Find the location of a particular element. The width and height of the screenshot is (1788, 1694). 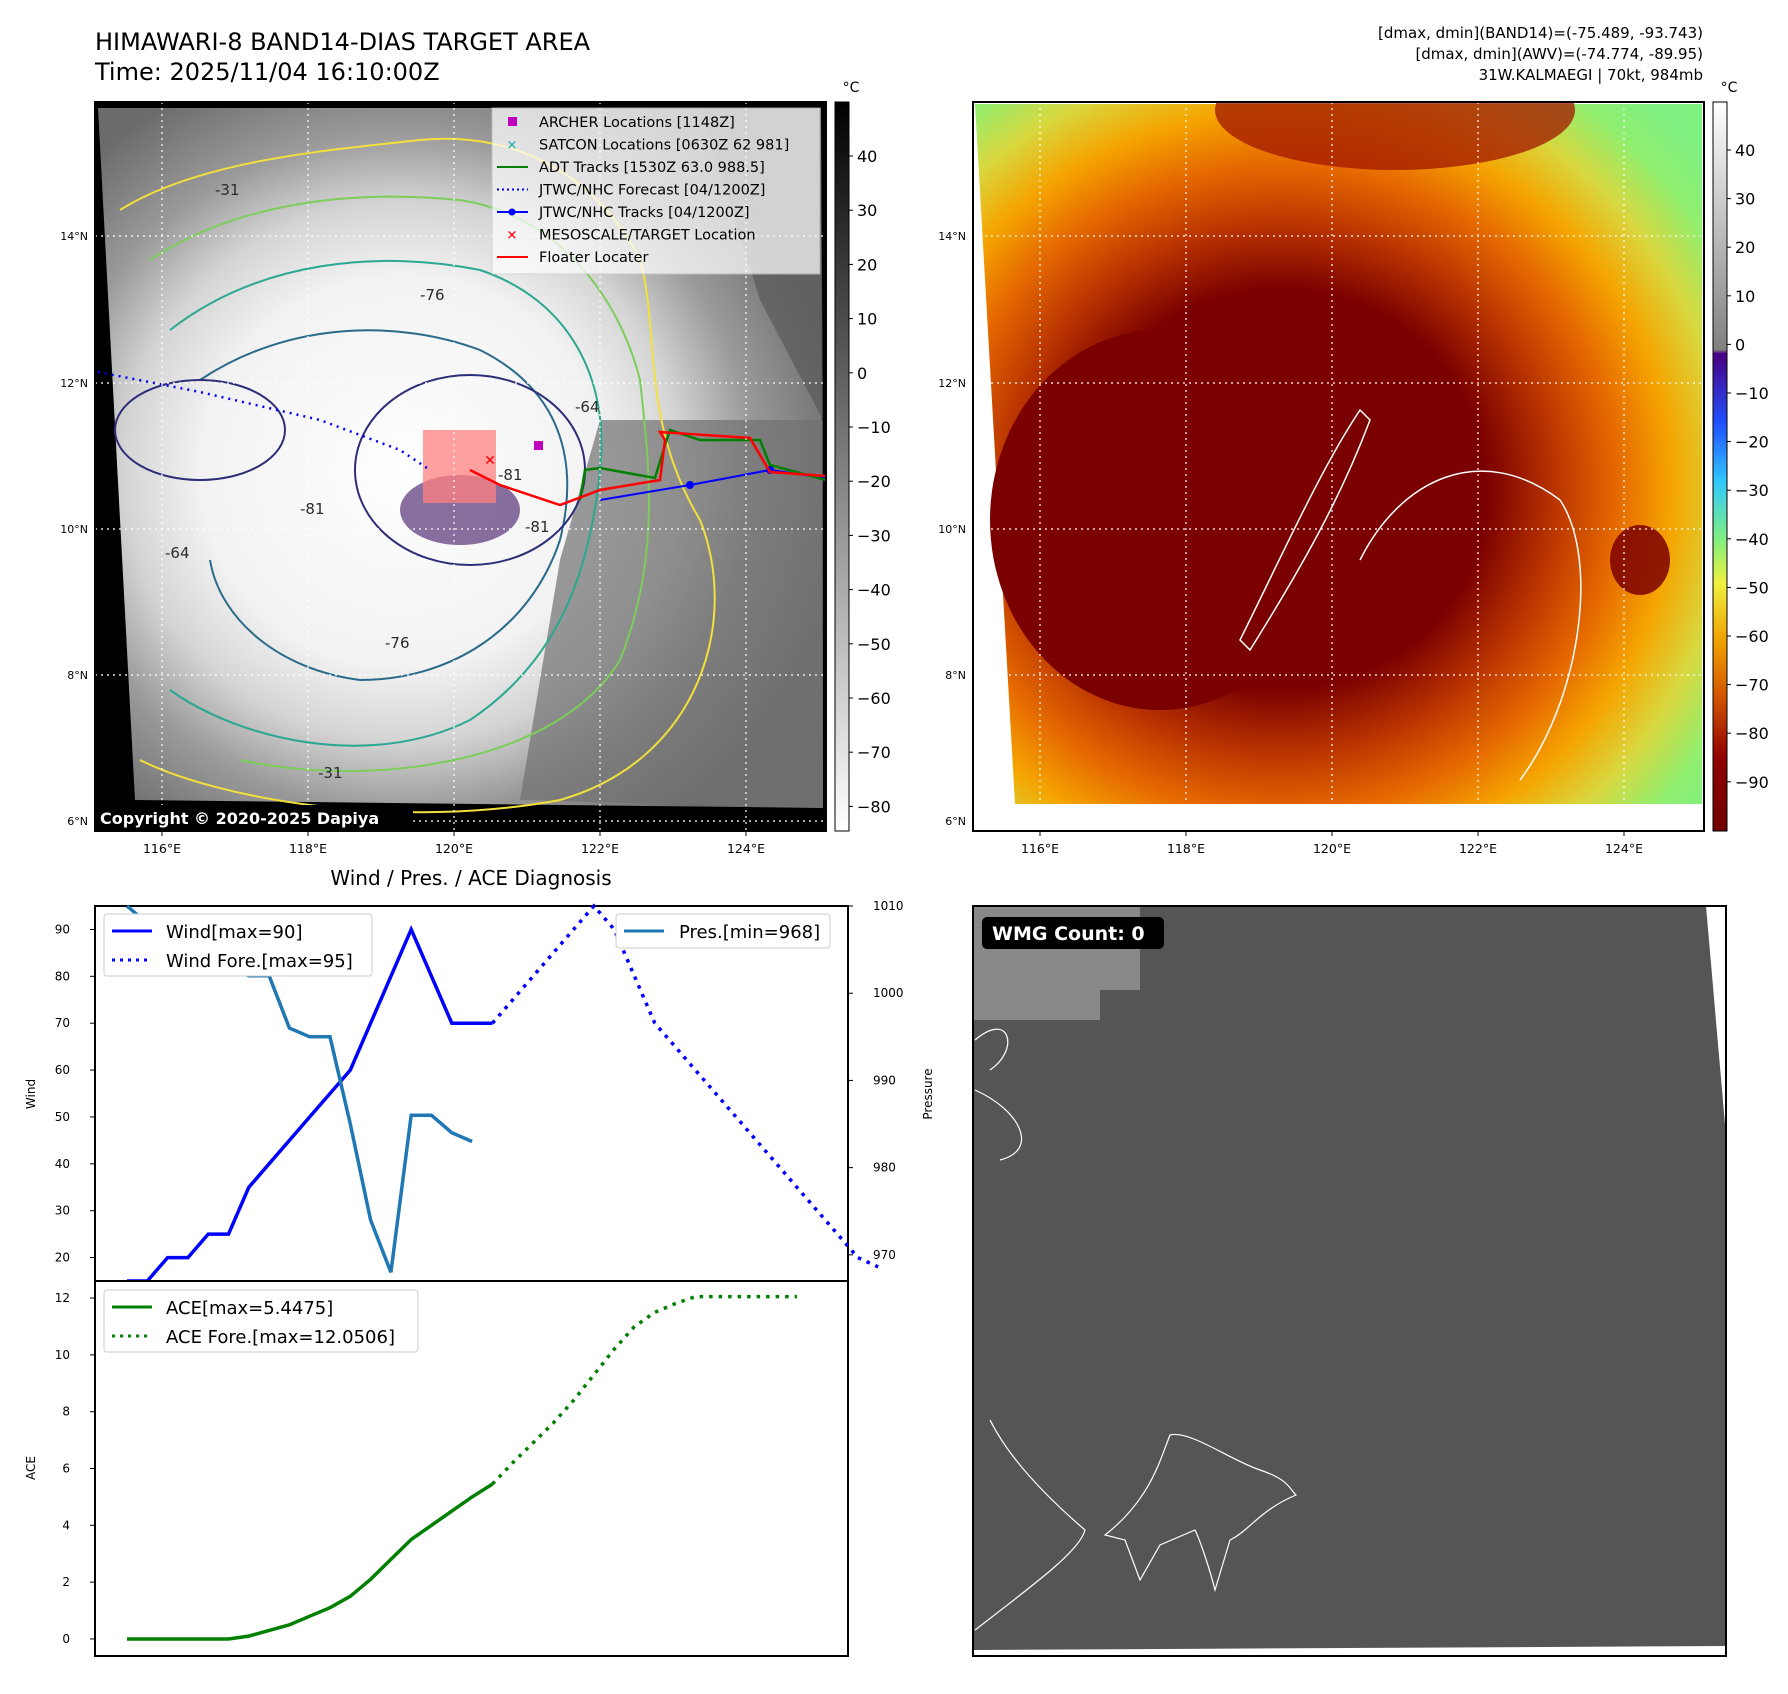

figure-time: Time: 2025/11/04 16:10:00Z is located at coordinates (267, 72).